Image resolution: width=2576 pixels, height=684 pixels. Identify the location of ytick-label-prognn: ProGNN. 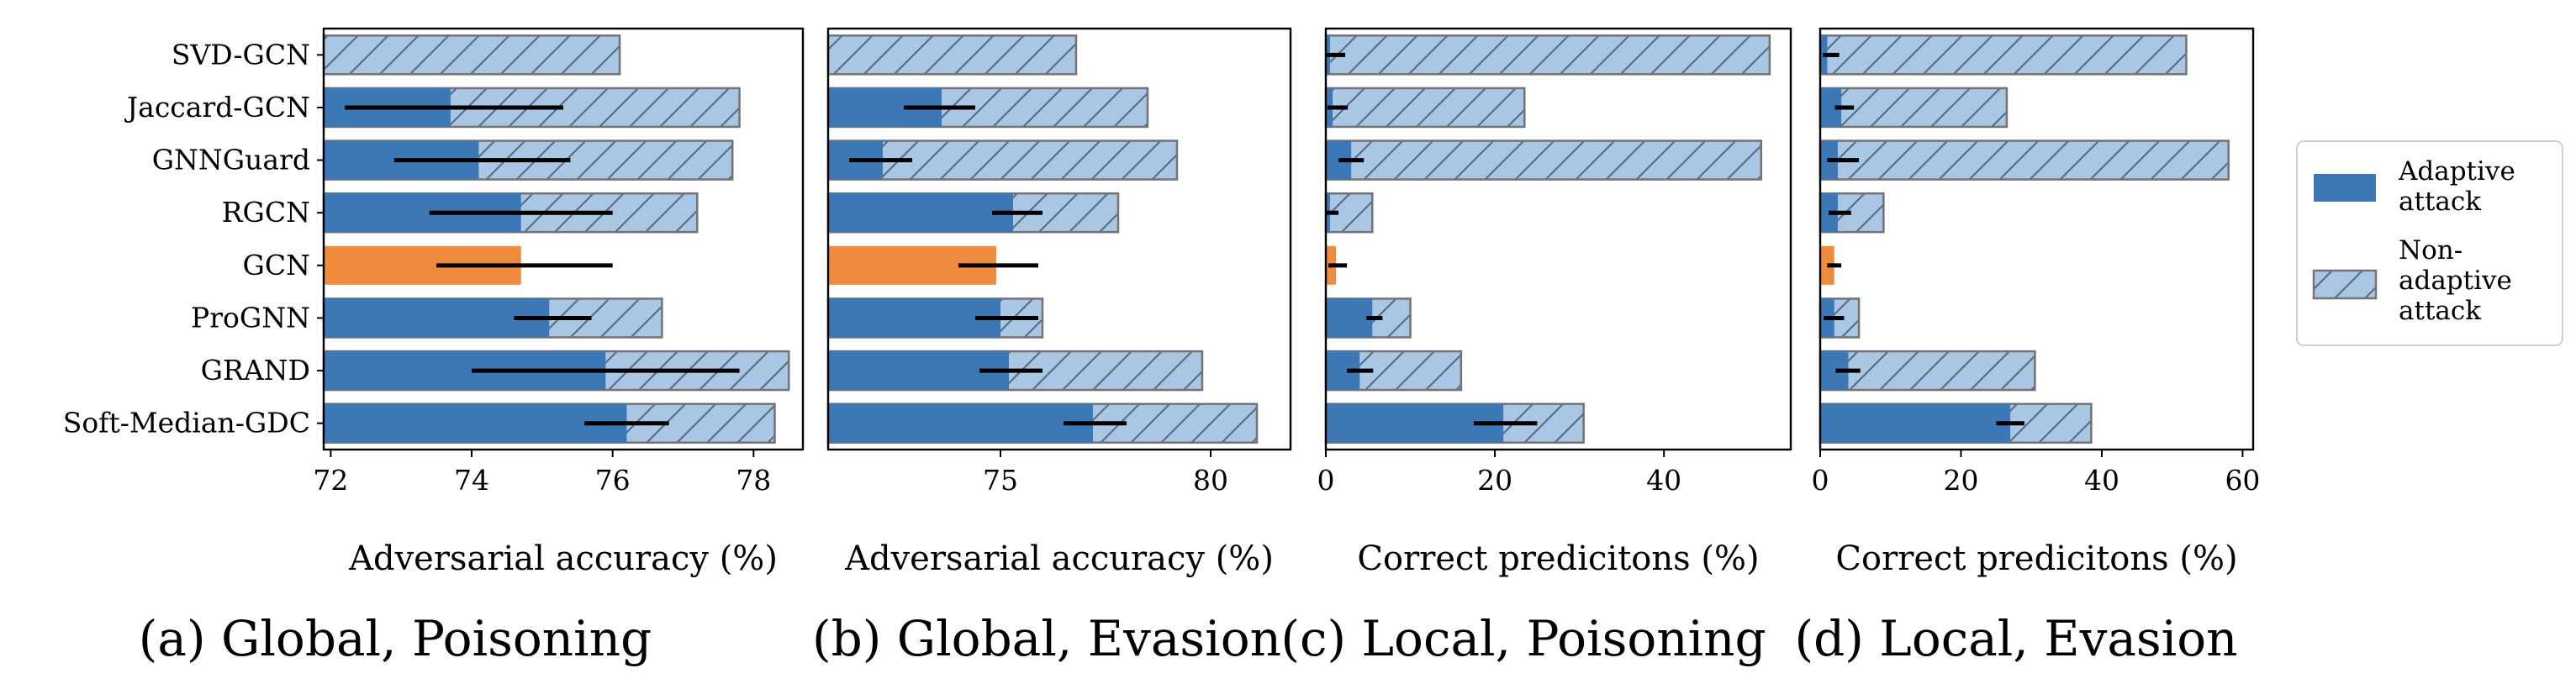
(250, 317).